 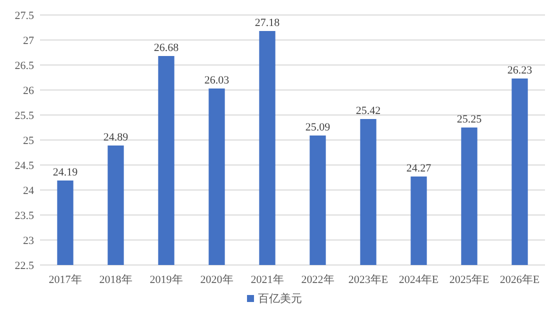 What do you see at coordinates (28, 141) in the screenshot?
I see `y-tick-label: 25` at bounding box center [28, 141].